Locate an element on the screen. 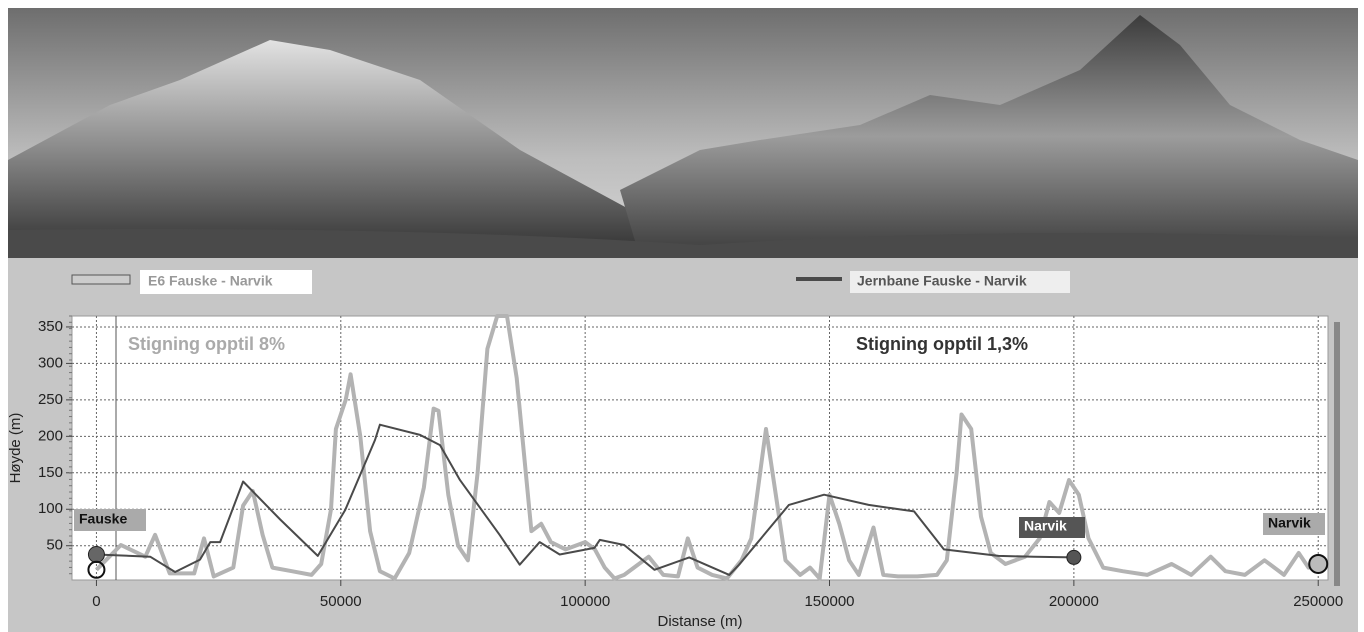 This screenshot has width=1364, height=632. y-tick-label: 100 is located at coordinates (50, 508).